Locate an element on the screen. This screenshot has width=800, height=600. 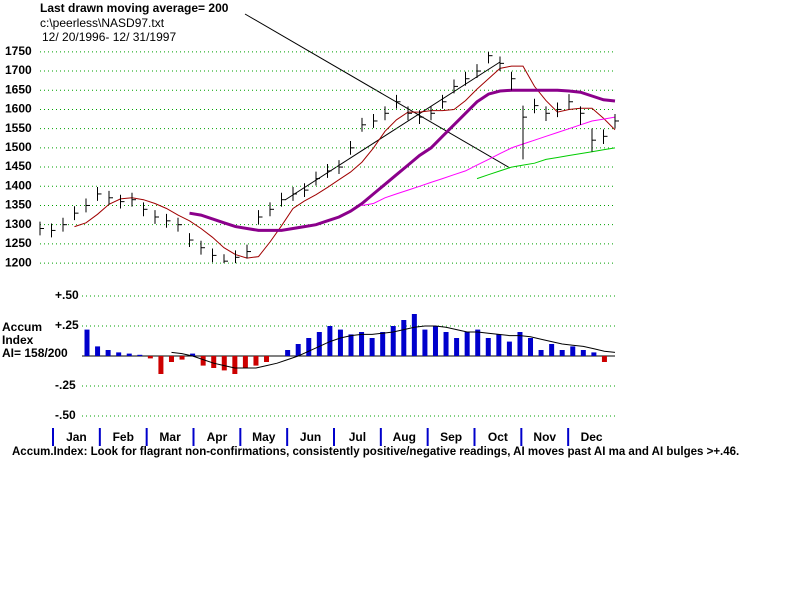
x-tick-label: Oct is located at coordinates (498, 437).